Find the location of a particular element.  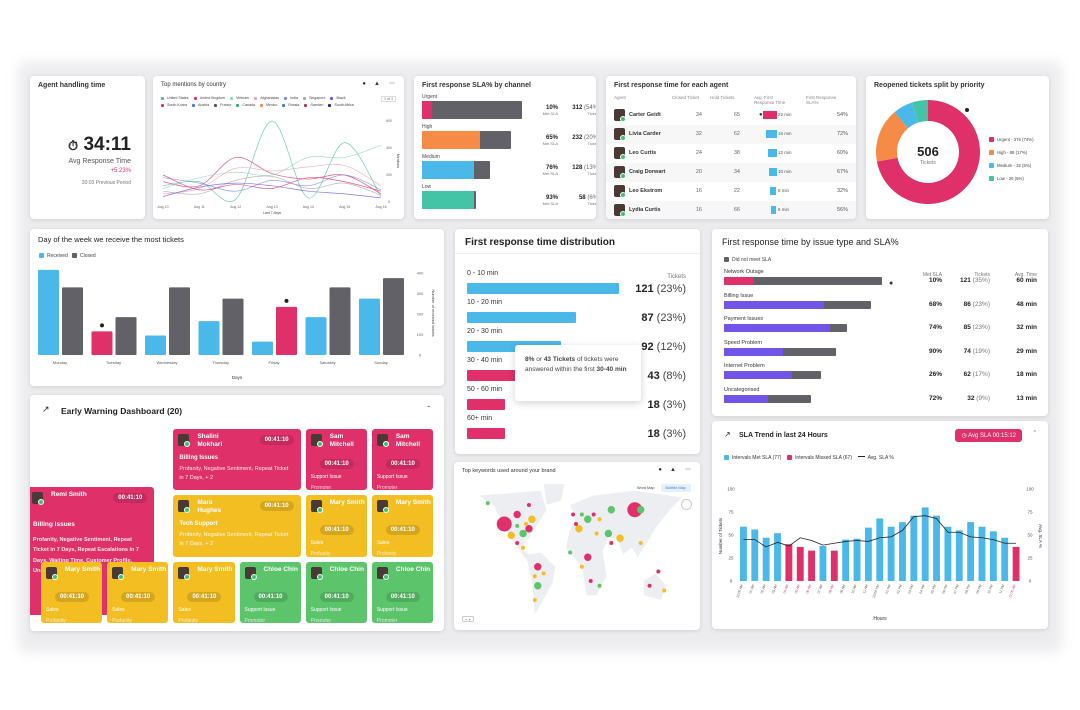

bubble-map is located at coordinates (577, 546).